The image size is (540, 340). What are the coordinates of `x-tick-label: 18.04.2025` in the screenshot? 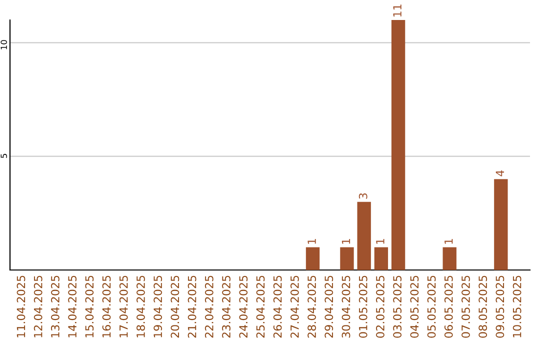 It's located at (140, 307).